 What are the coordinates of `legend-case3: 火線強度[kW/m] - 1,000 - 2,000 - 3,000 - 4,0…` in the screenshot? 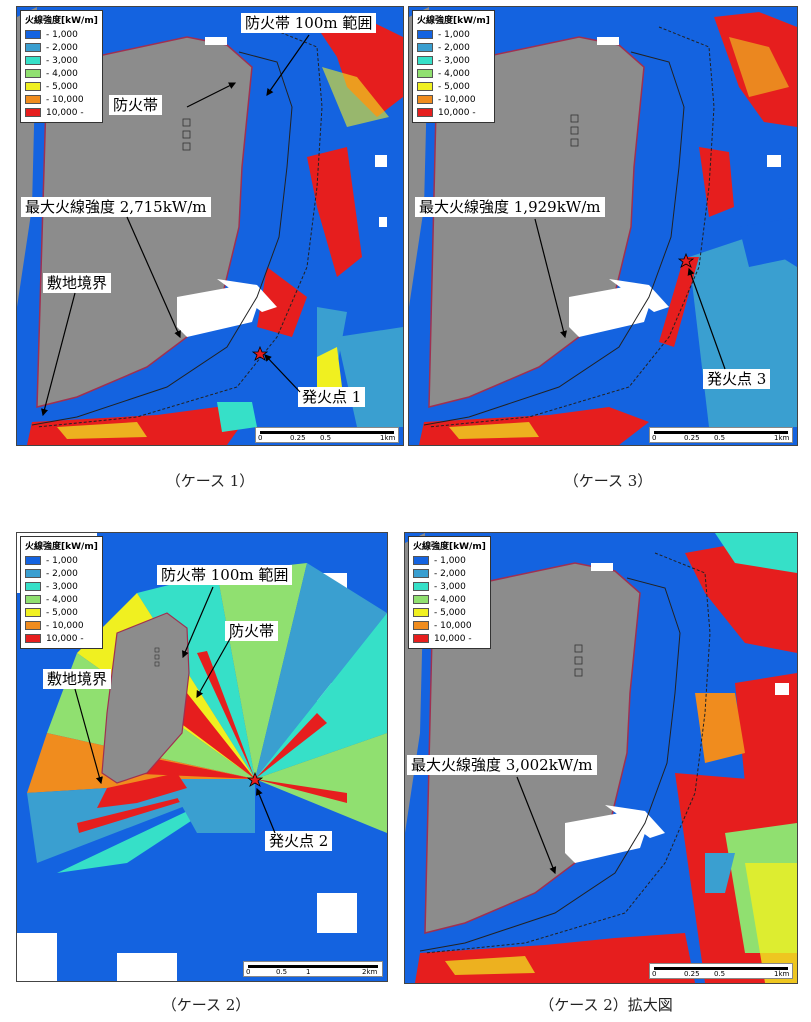 It's located at (453, 66).